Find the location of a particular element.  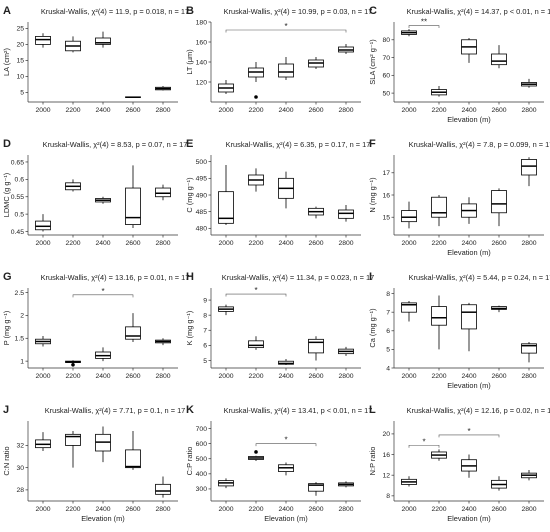

significance-label: * is located at coordinates (285, 440).